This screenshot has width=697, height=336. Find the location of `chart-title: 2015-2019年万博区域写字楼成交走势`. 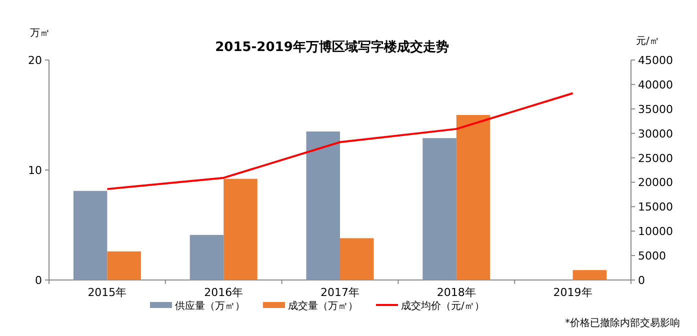

chart-title: 2015-2019年万博区域写字楼成交走势 is located at coordinates (332, 47).